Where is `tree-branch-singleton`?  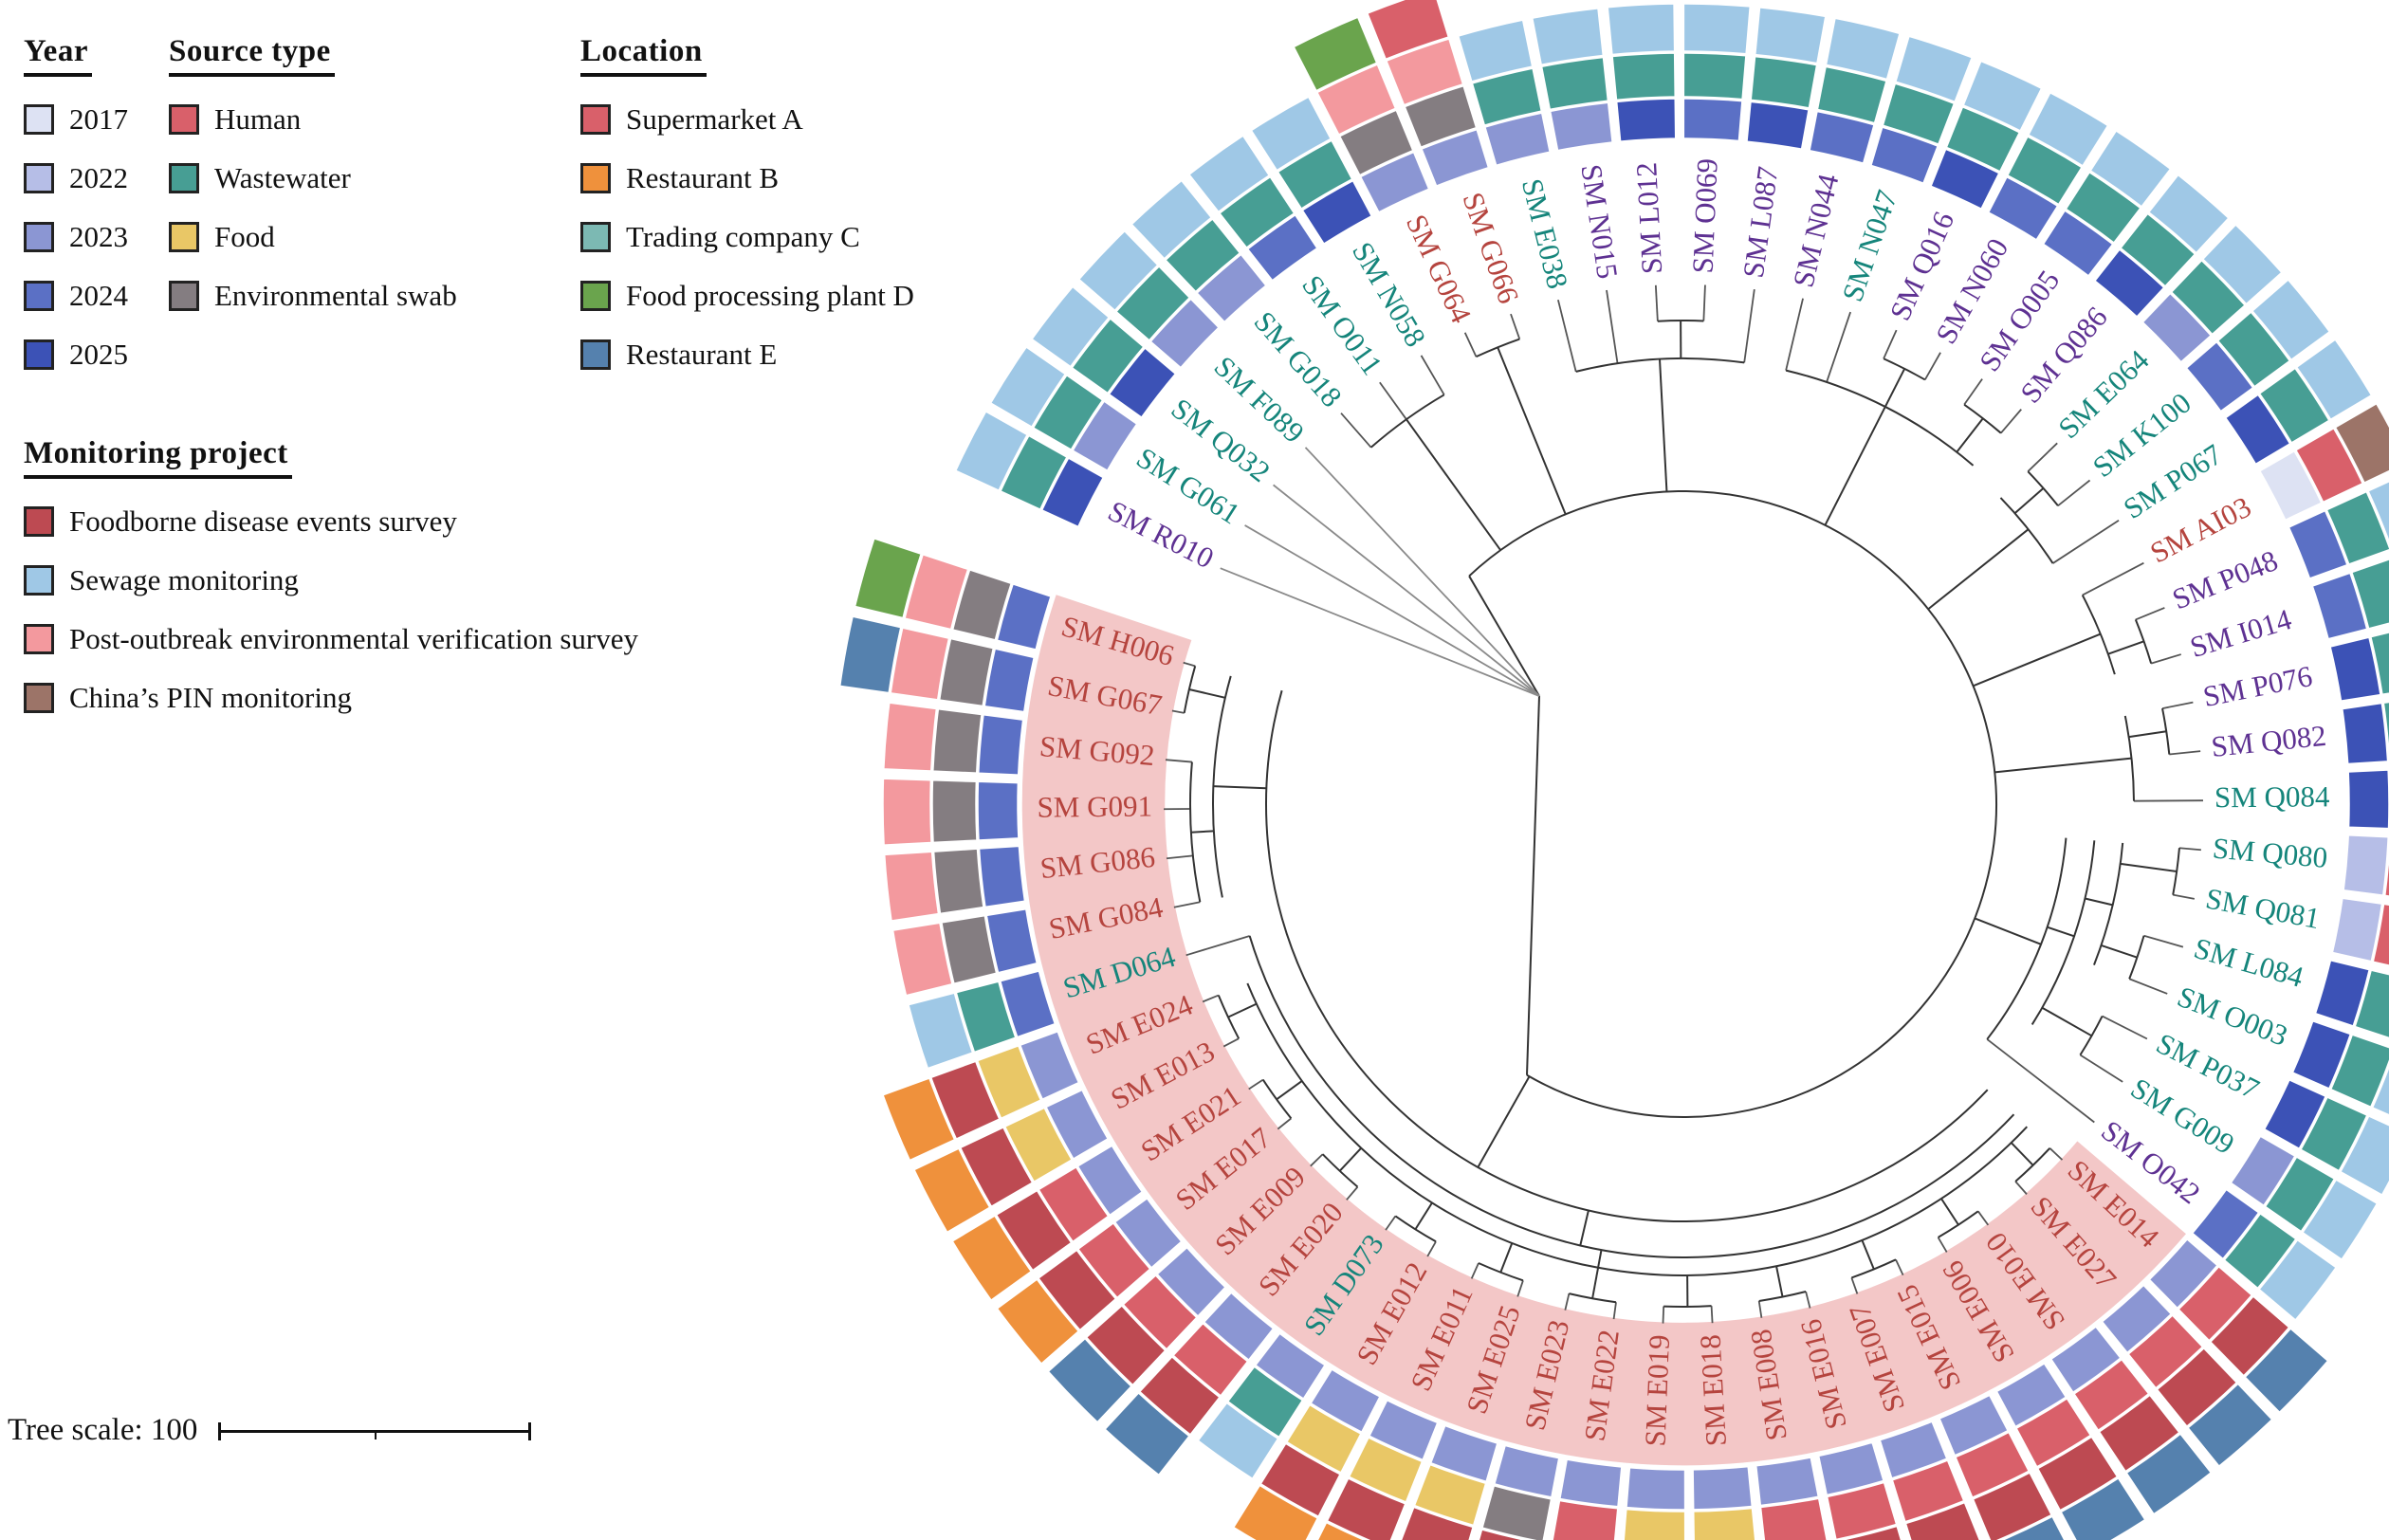
tree-branch-singleton is located at coordinates (1392, 610).